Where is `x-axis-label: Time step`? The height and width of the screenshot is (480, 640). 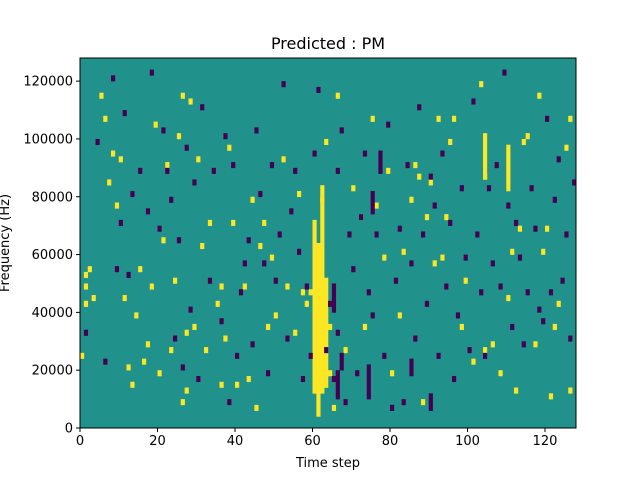
x-axis-label: Time step is located at coordinates (327, 463).